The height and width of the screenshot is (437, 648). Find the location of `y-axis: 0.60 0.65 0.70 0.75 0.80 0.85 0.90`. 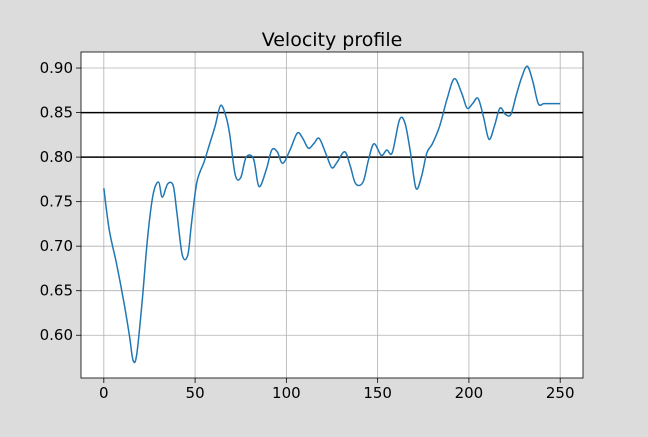

y-axis: 0.60 0.65 0.70 0.75 0.80 0.85 0.90 is located at coordinates (60, 201).